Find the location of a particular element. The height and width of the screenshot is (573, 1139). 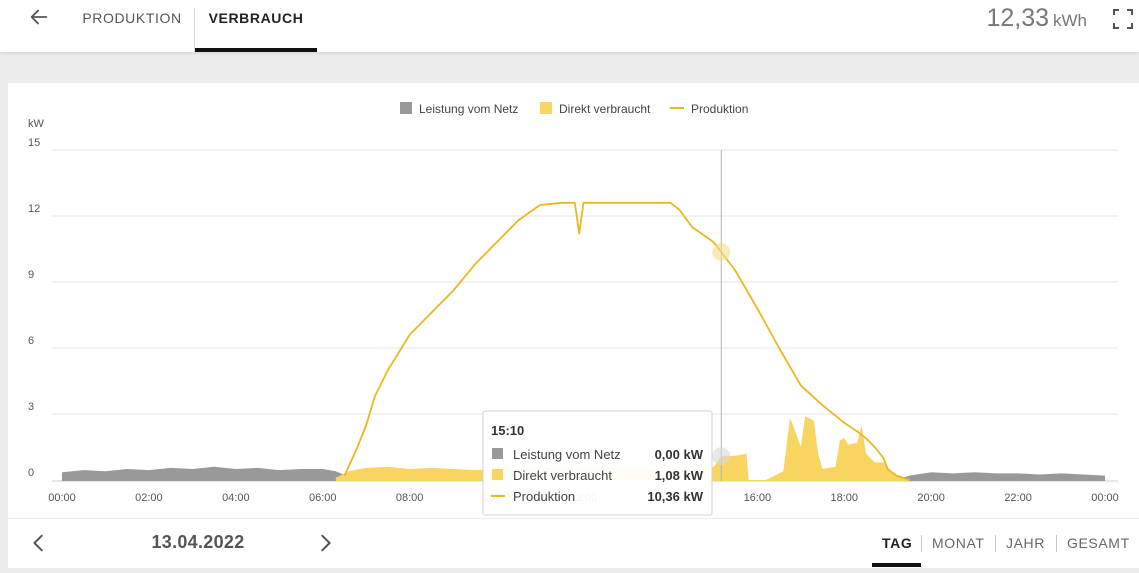

y-tick-label: 0 is located at coordinates (31, 473).